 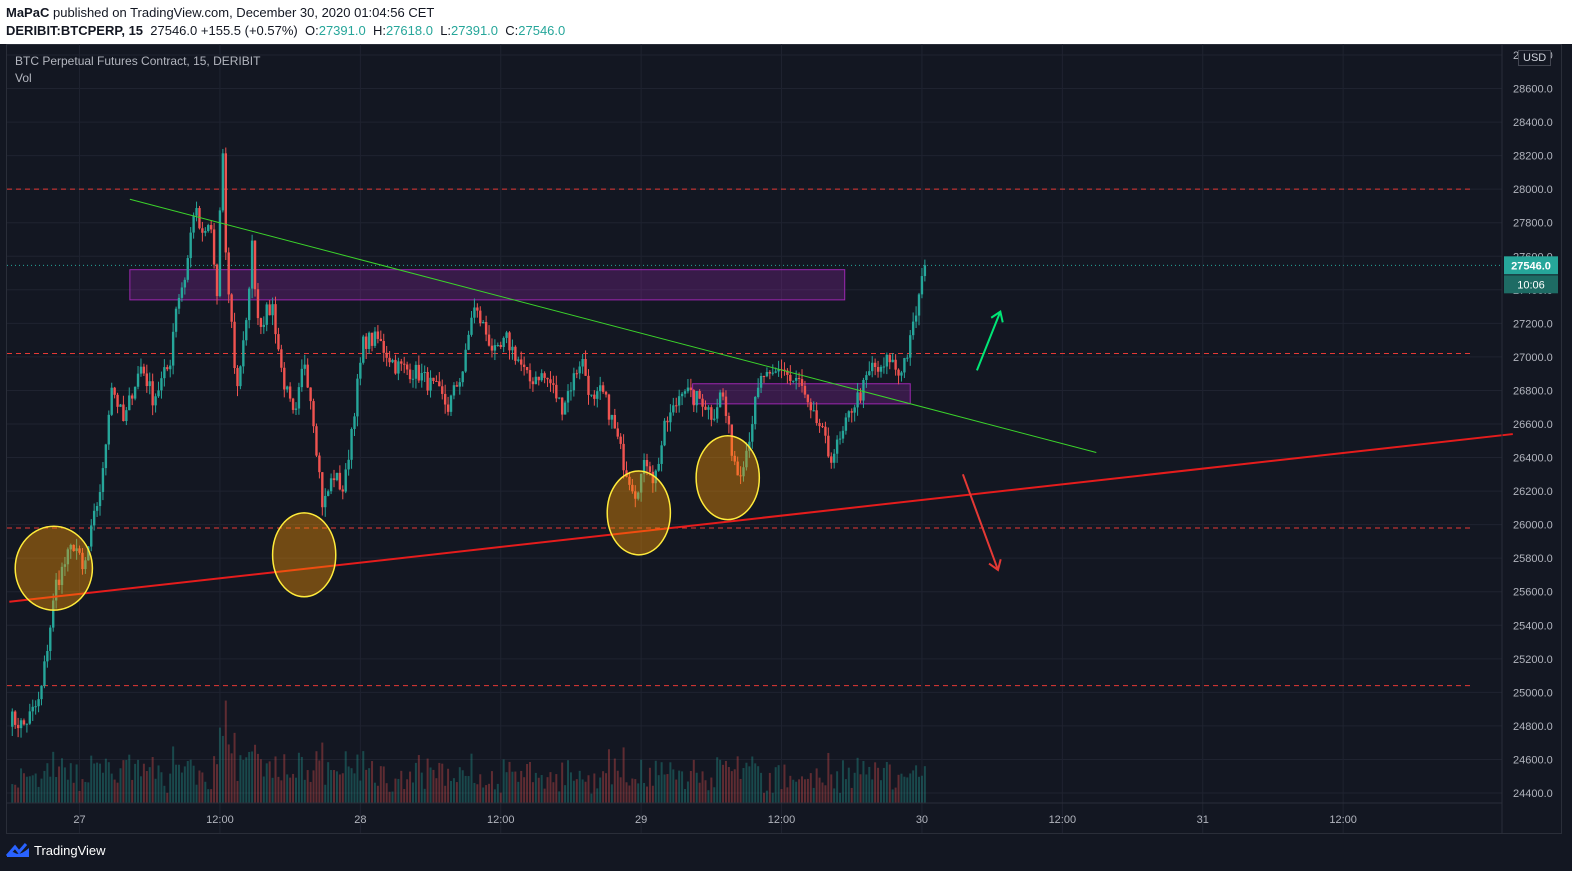 I want to click on time-tick-label: 29, so click(x=641, y=820).